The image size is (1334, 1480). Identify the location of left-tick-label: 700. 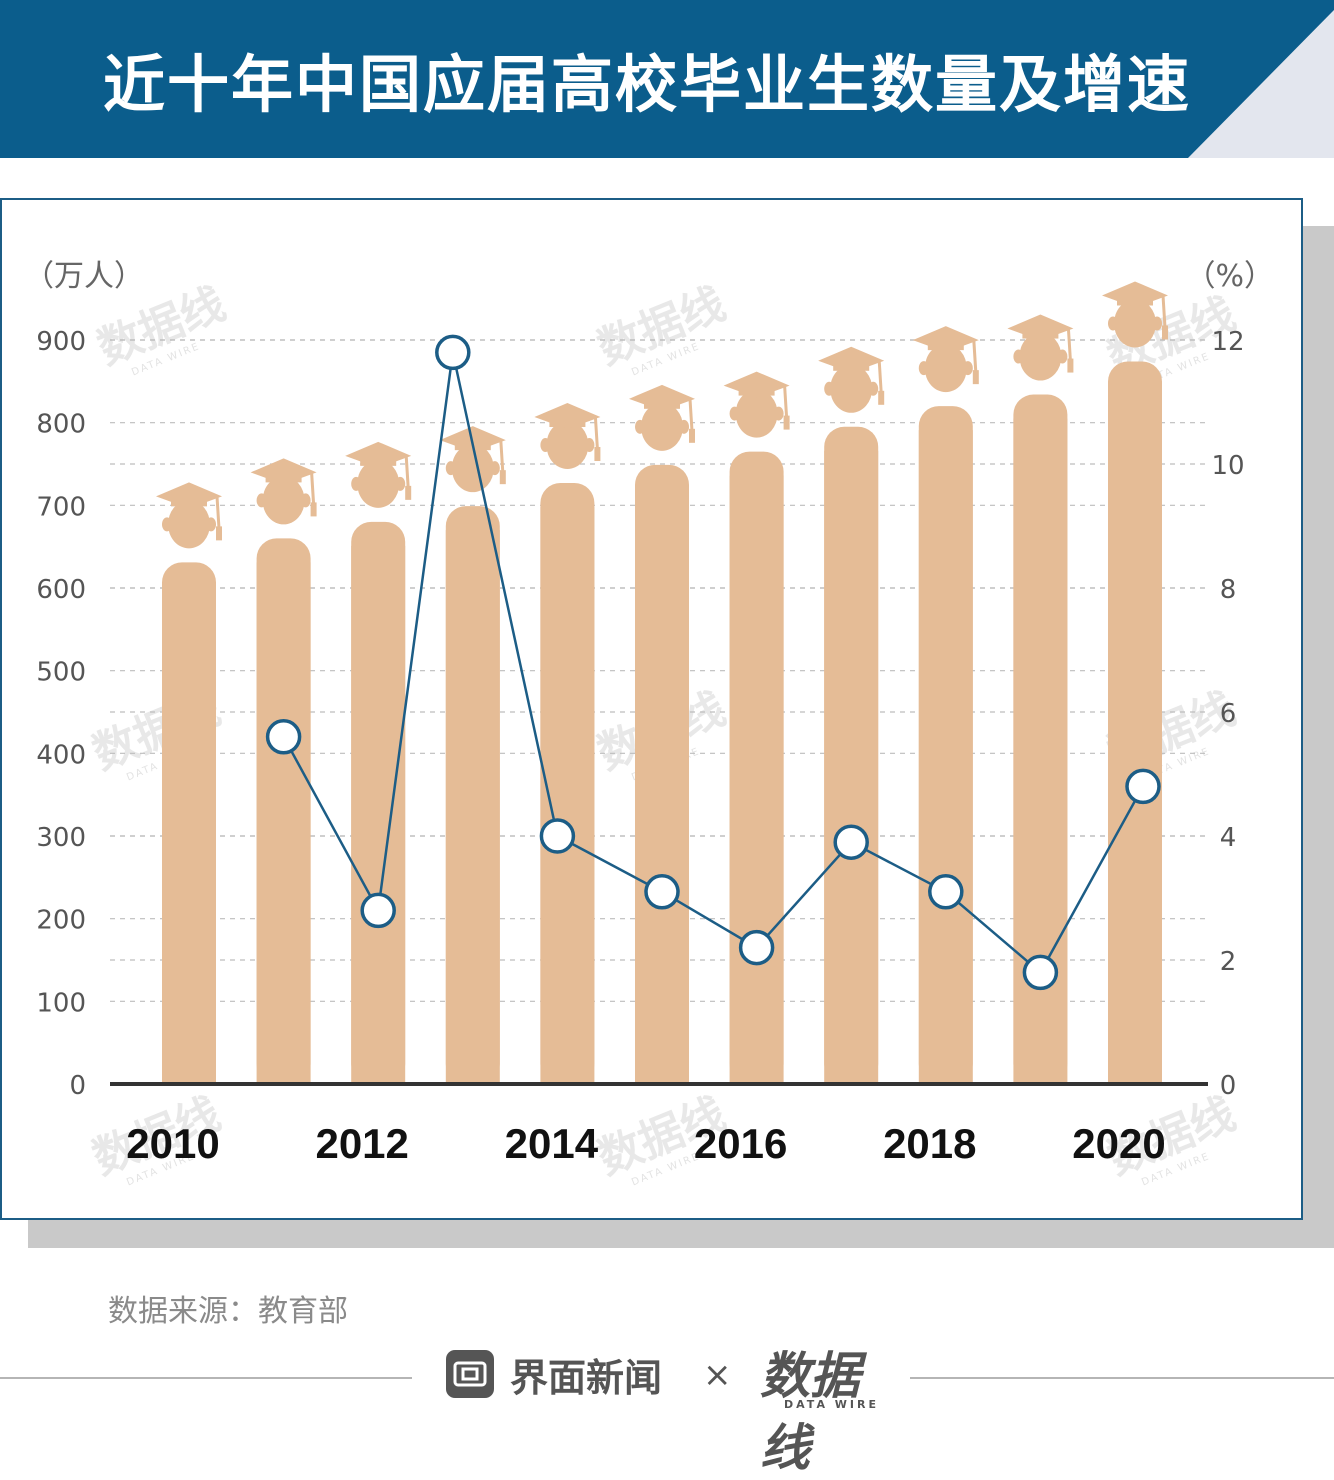
(61, 507).